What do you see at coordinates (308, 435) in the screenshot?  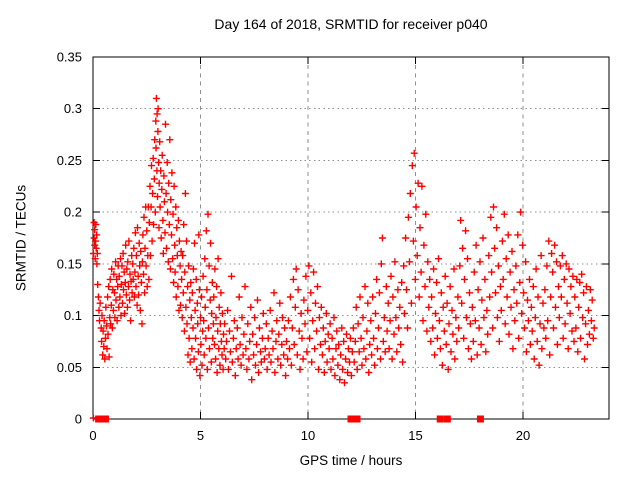 I see `x-tick-label: 10` at bounding box center [308, 435].